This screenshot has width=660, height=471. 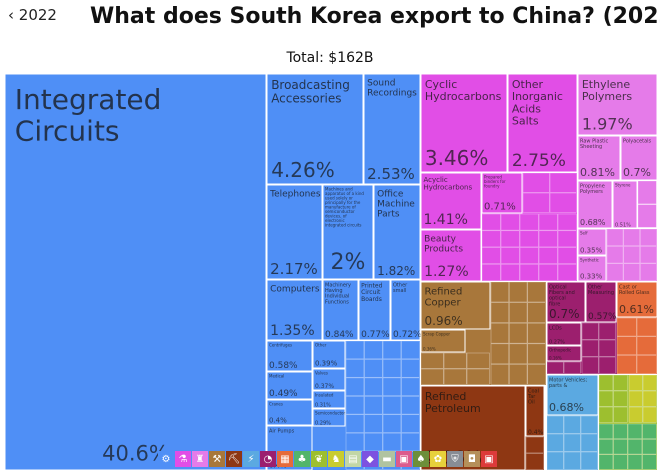 I want to click on tile-valves: Valves 0.37%, so click(x=329, y=379).